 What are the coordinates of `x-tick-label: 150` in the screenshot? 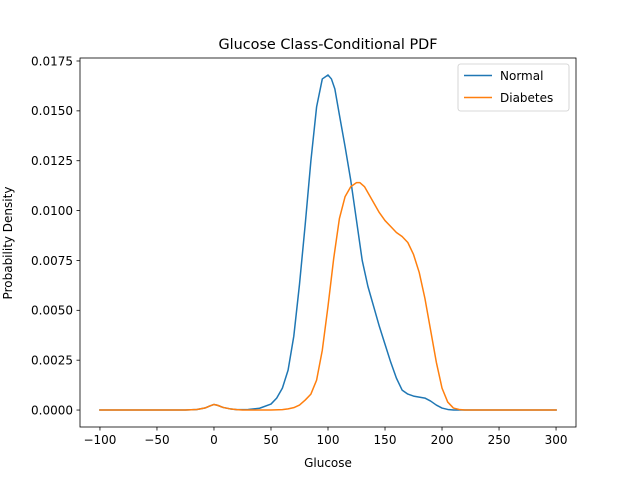 It's located at (385, 440).